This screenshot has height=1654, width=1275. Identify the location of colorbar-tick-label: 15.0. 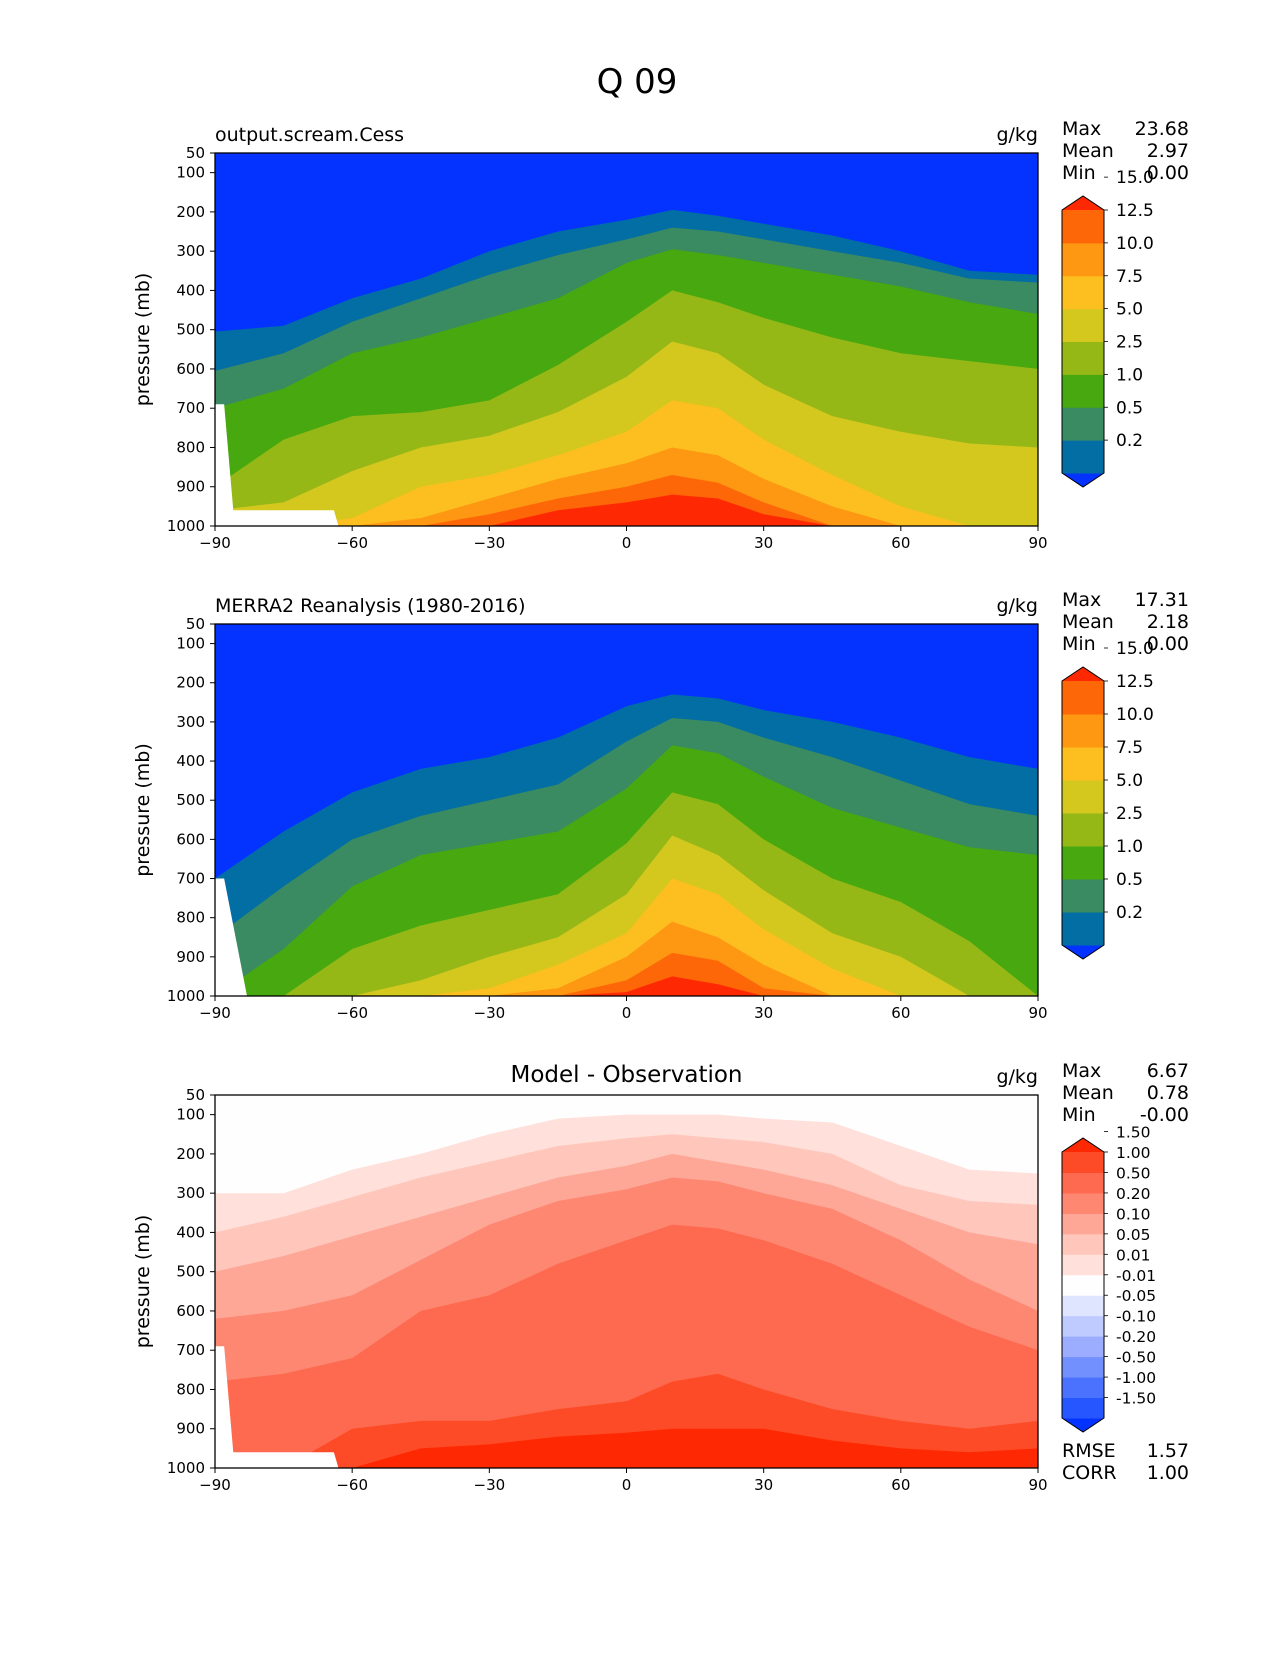
(1135, 649).